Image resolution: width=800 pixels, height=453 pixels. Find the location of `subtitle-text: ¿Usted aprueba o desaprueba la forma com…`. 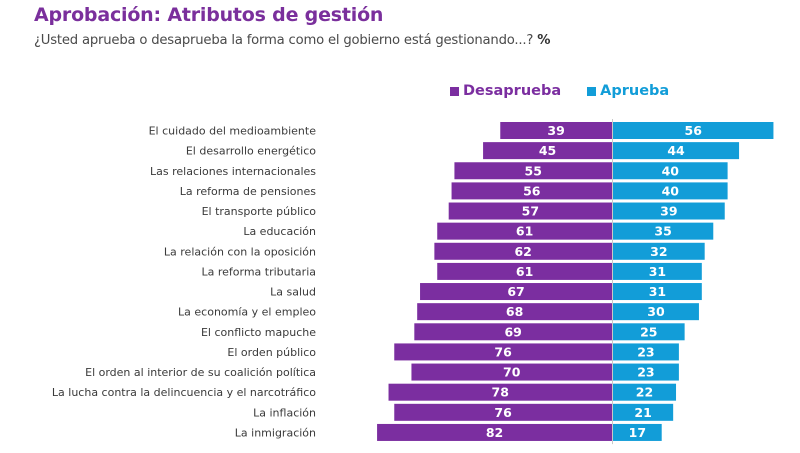

subtitle-text: ¿Usted aprueba o desaprueba la forma com… is located at coordinates (284, 40).